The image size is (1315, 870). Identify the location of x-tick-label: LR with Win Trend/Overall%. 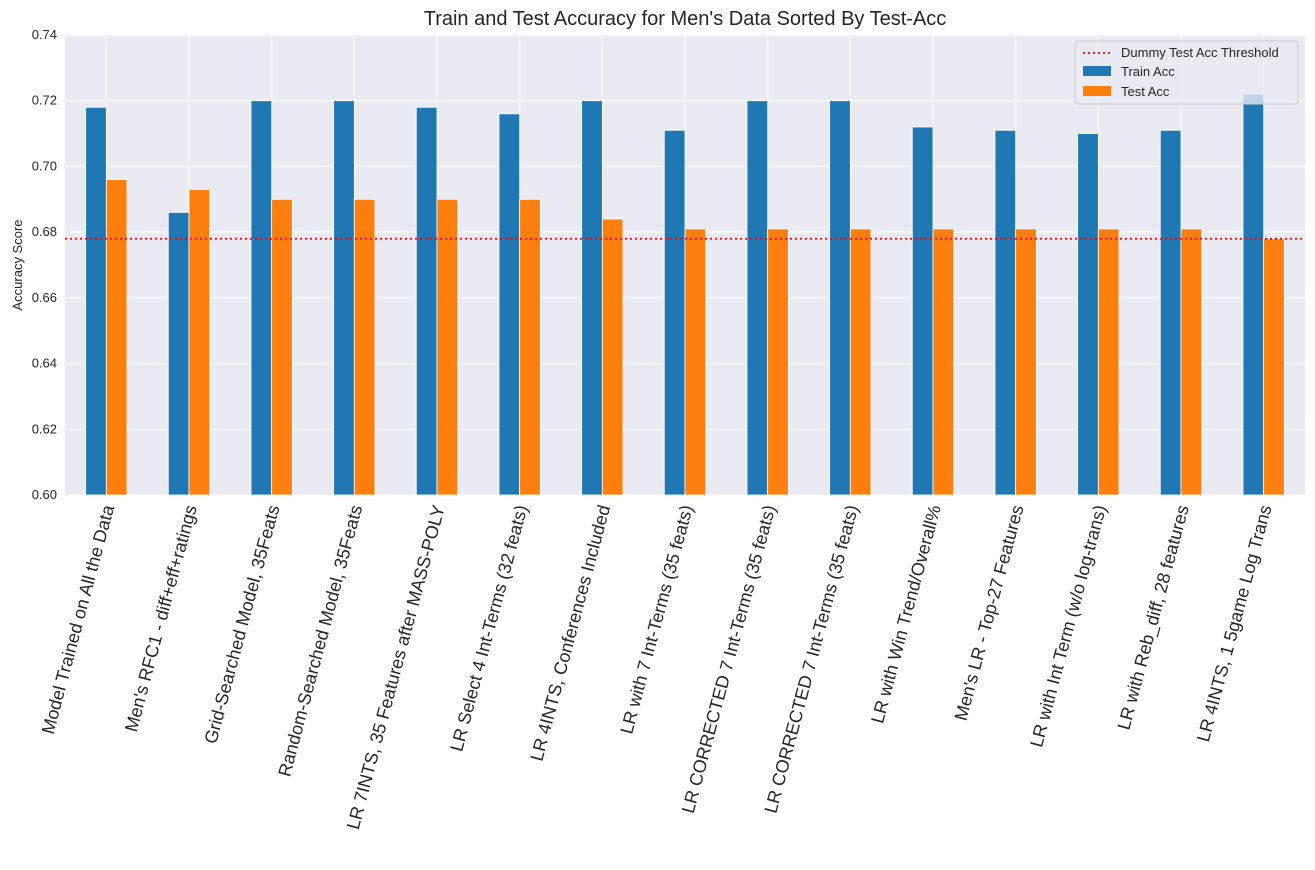
(906, 614).